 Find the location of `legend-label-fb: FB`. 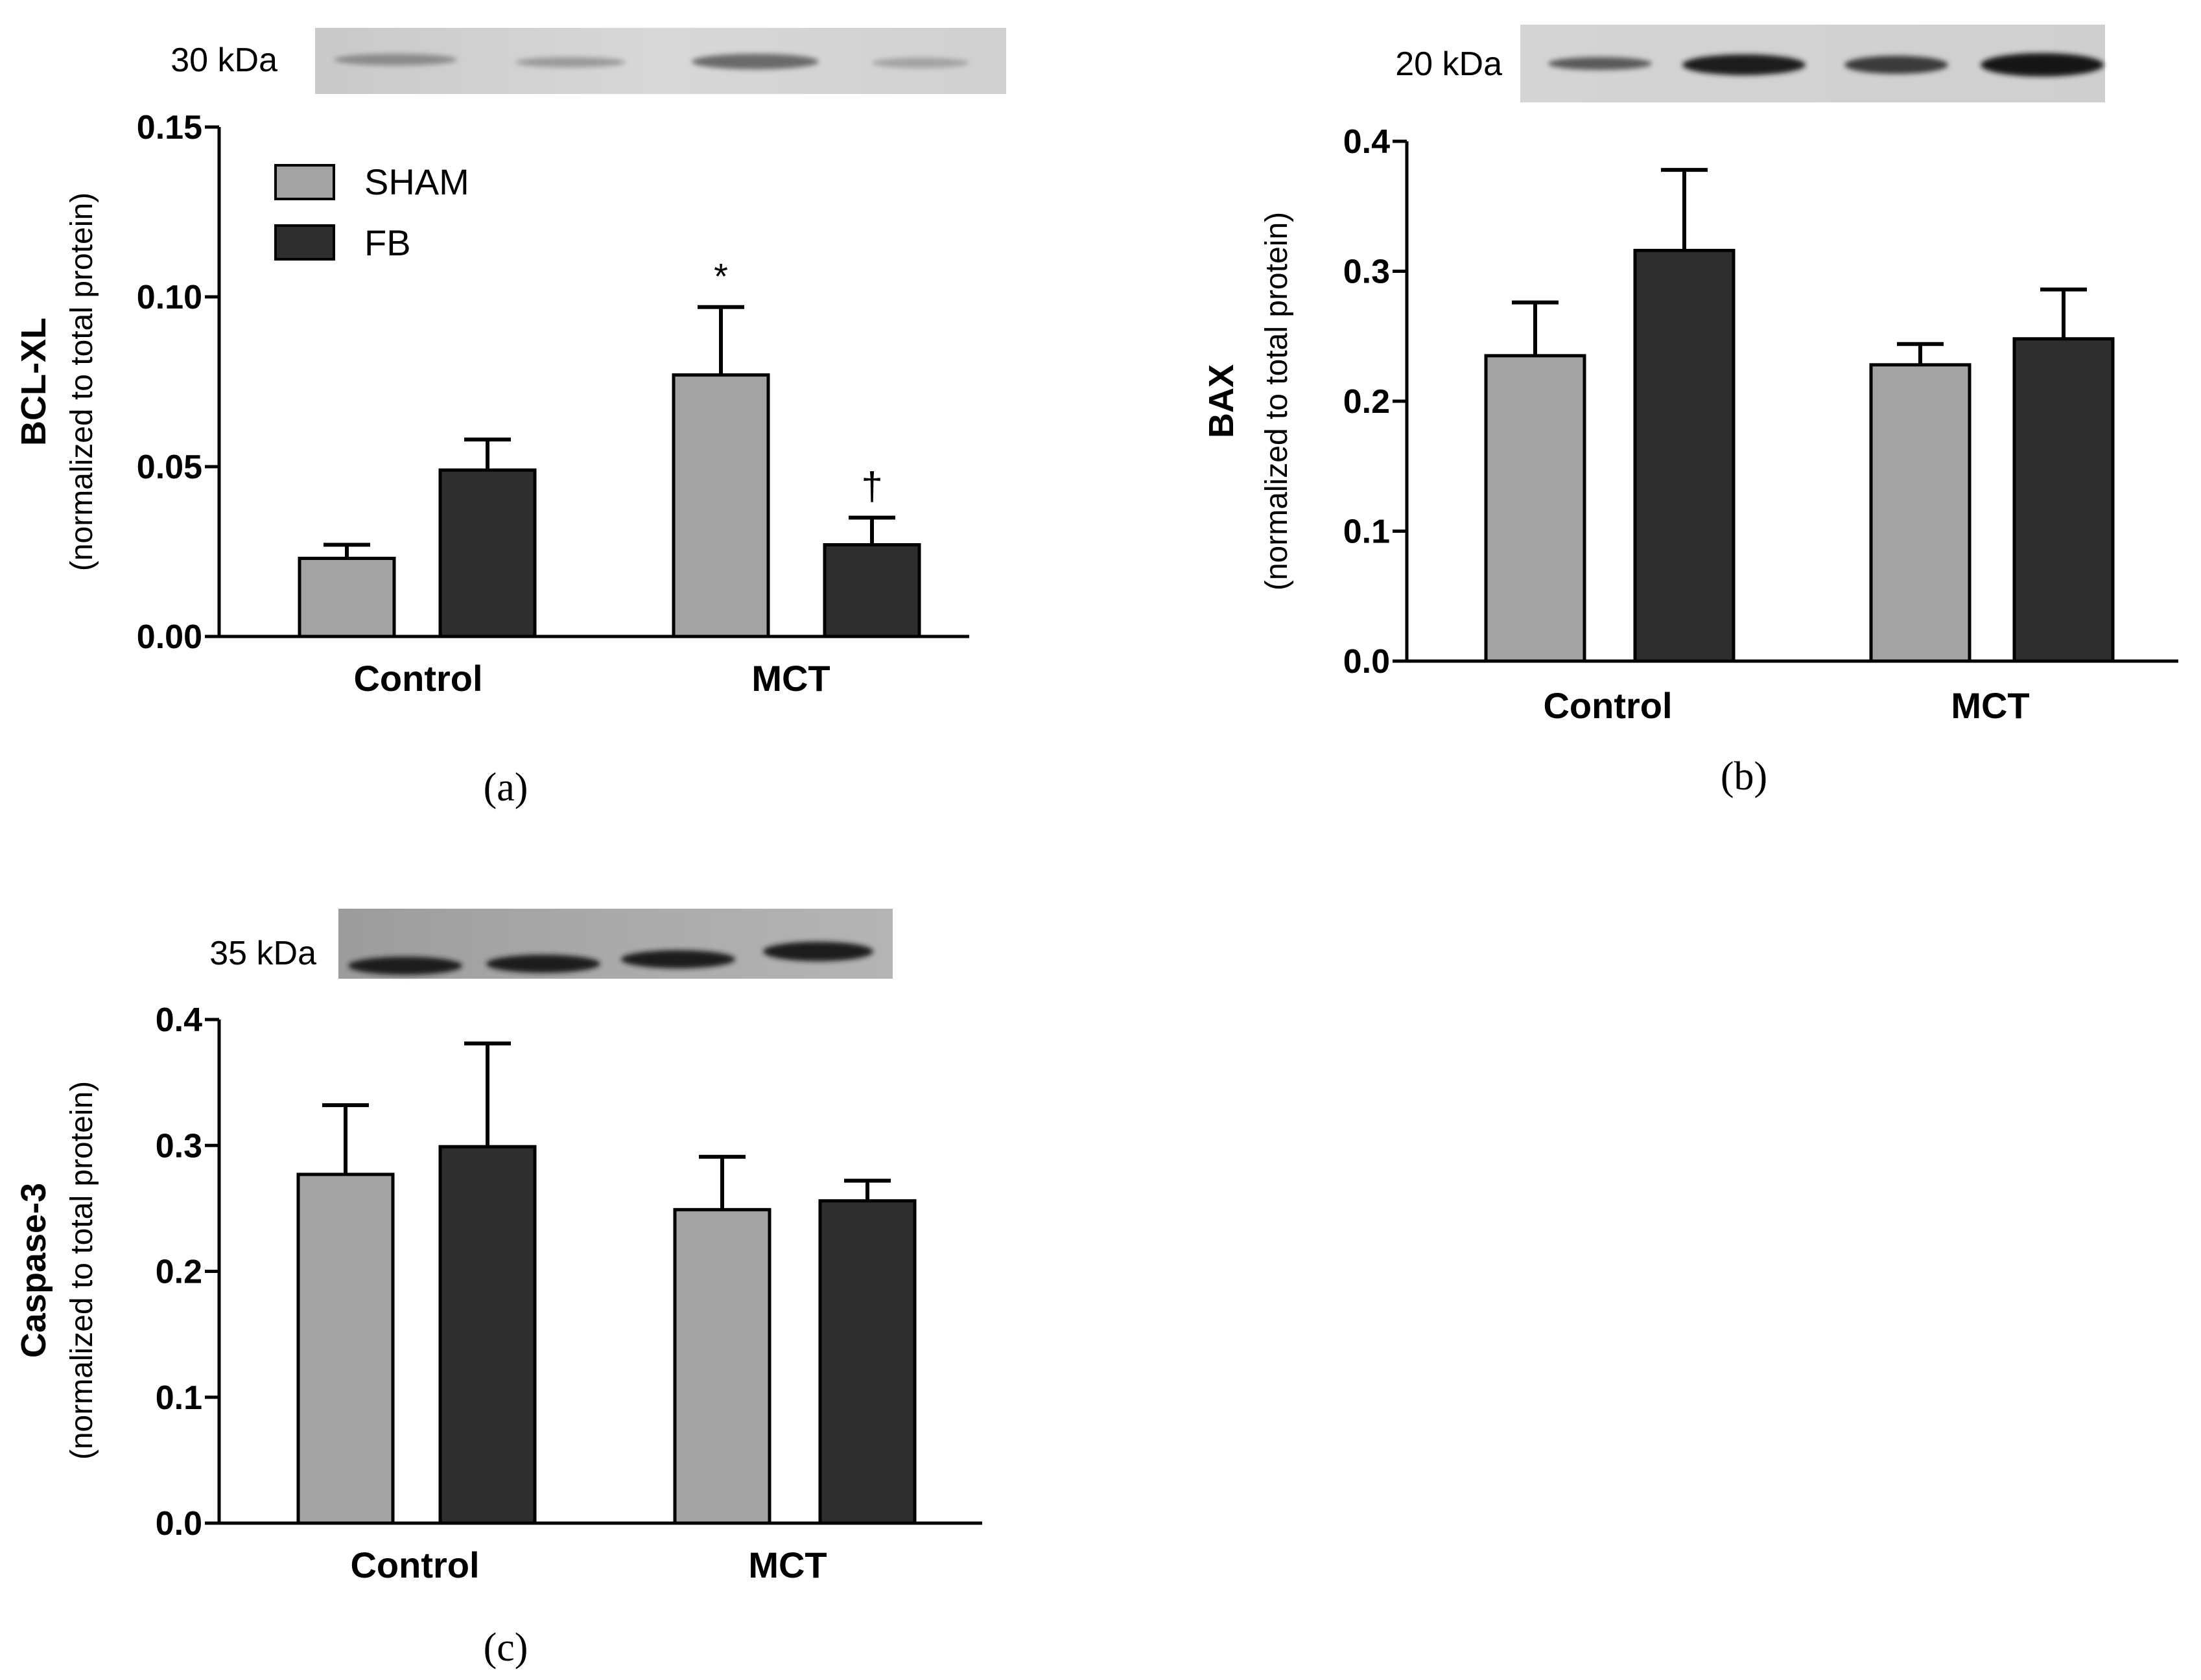

legend-label-fb: FB is located at coordinates (387, 242).